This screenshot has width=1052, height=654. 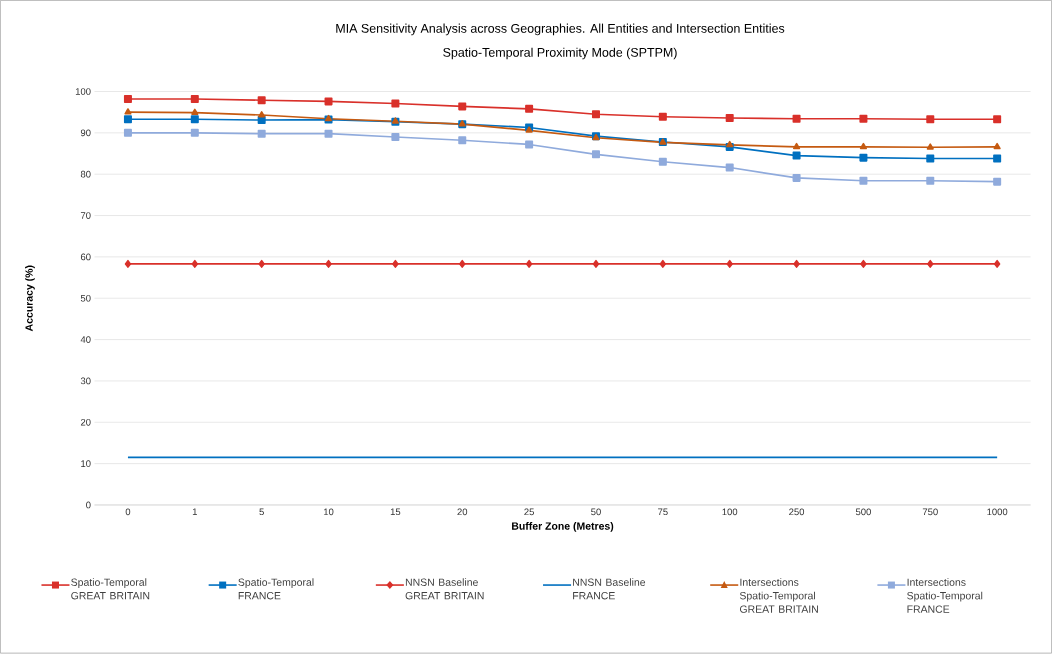 I want to click on x-tick-label: 5, so click(x=261, y=512).